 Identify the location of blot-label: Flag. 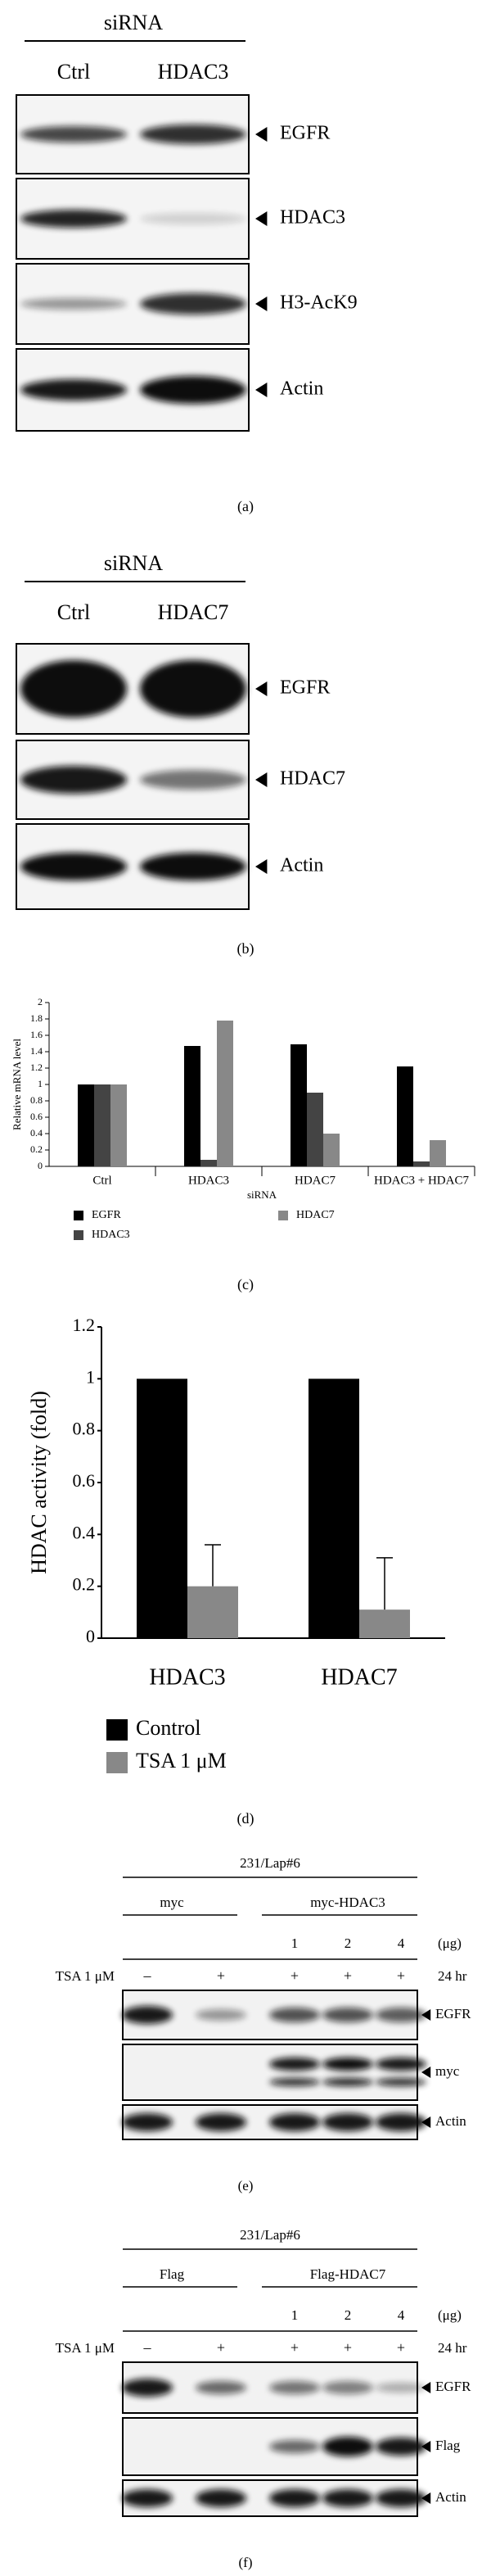
(448, 2445).